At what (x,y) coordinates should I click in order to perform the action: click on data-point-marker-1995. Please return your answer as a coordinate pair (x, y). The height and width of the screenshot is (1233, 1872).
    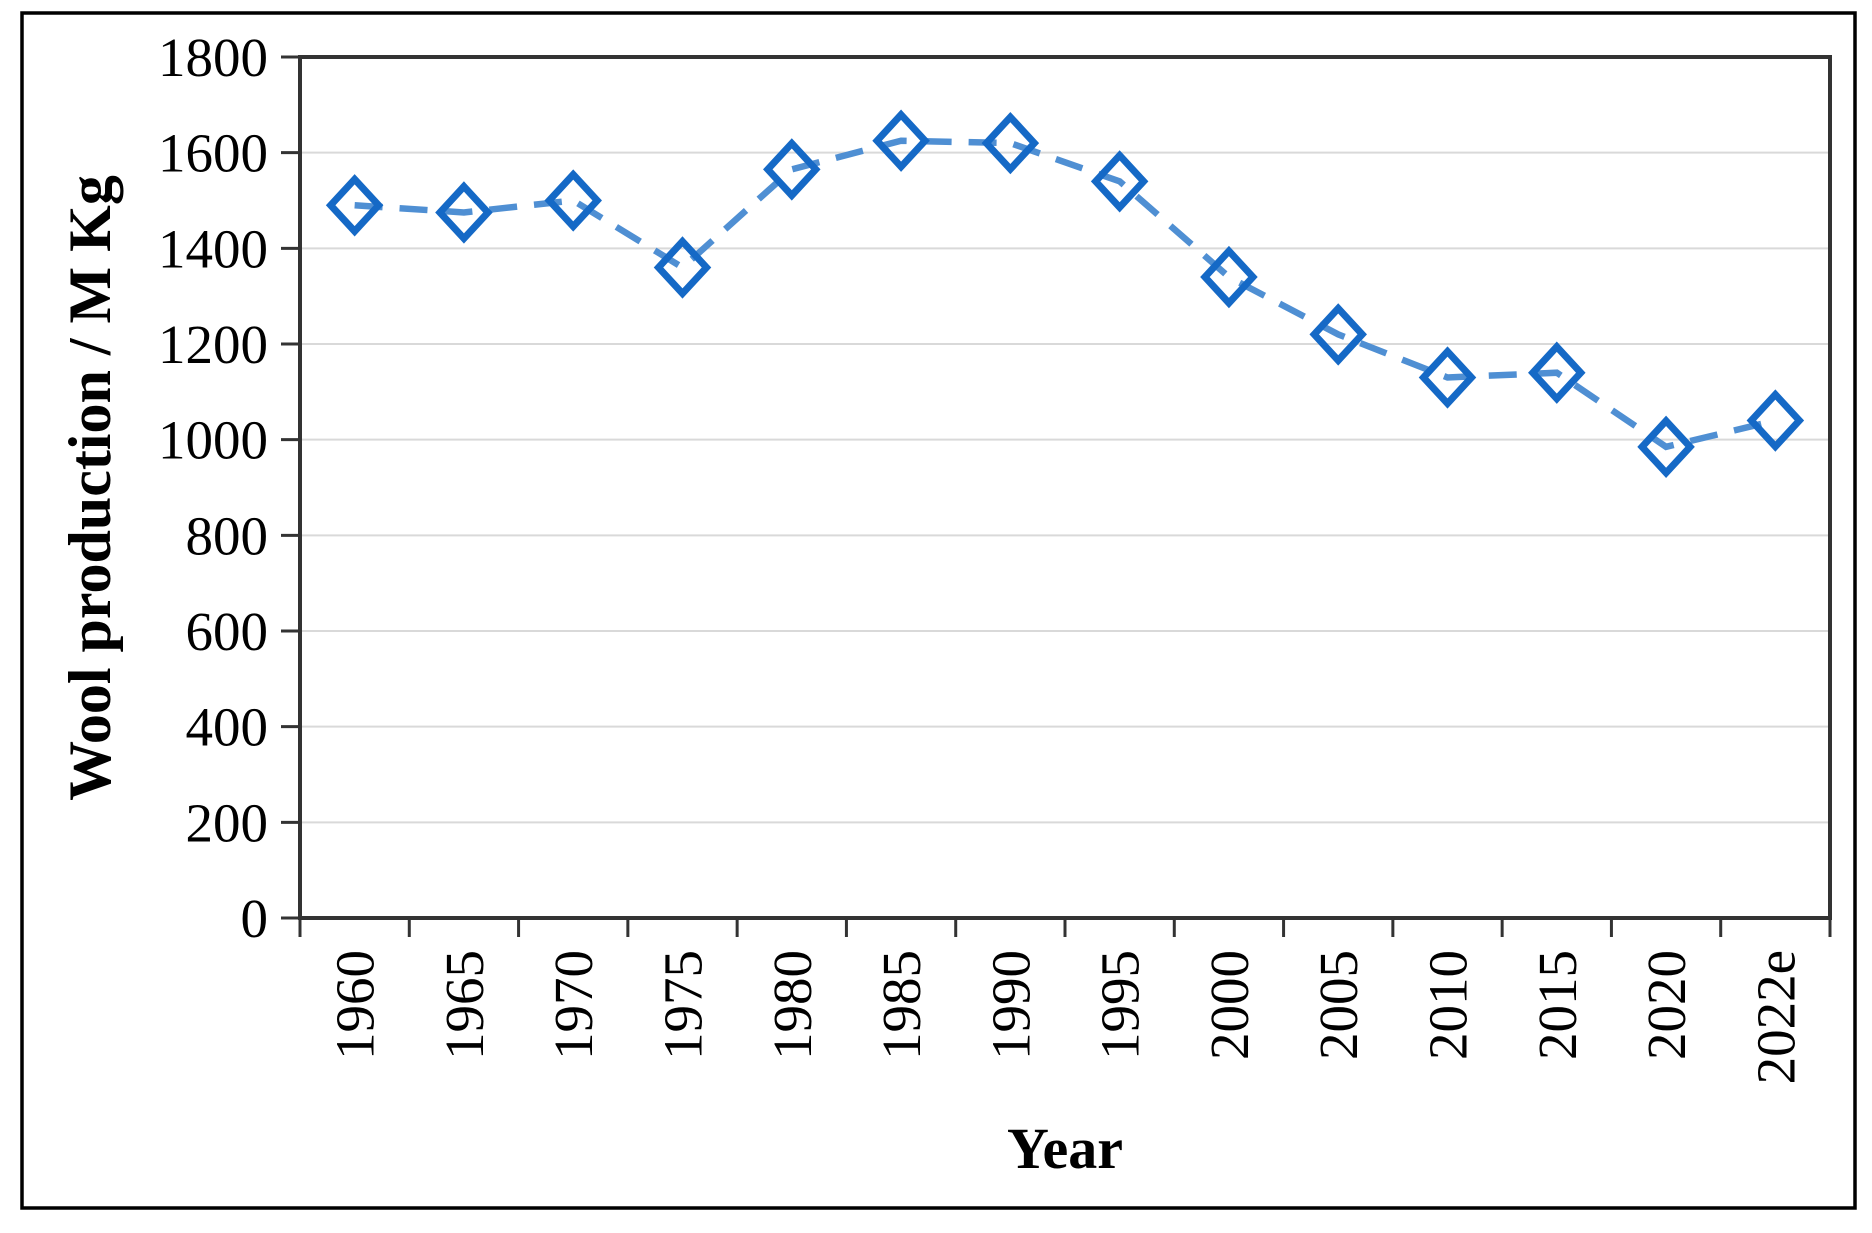
    Looking at the image, I should click on (1119, 181).